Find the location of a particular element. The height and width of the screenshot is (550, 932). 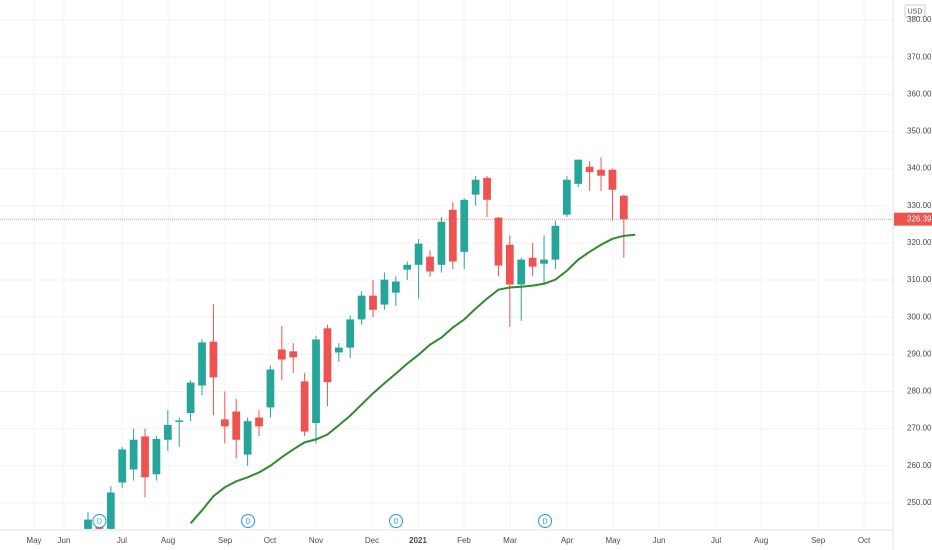

y-tick-label: 340.00 is located at coordinates (919, 168).